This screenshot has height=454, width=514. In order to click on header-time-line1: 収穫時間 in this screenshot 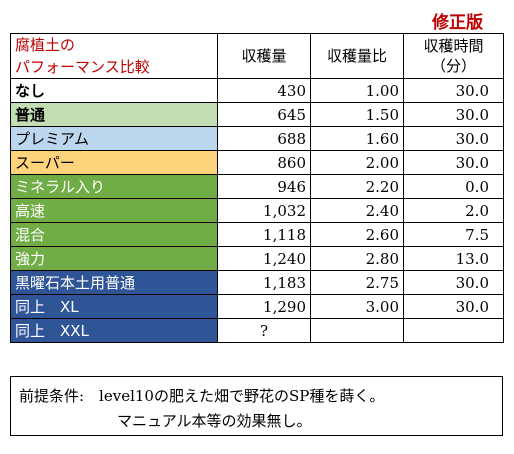, I will do `click(453, 46)`.